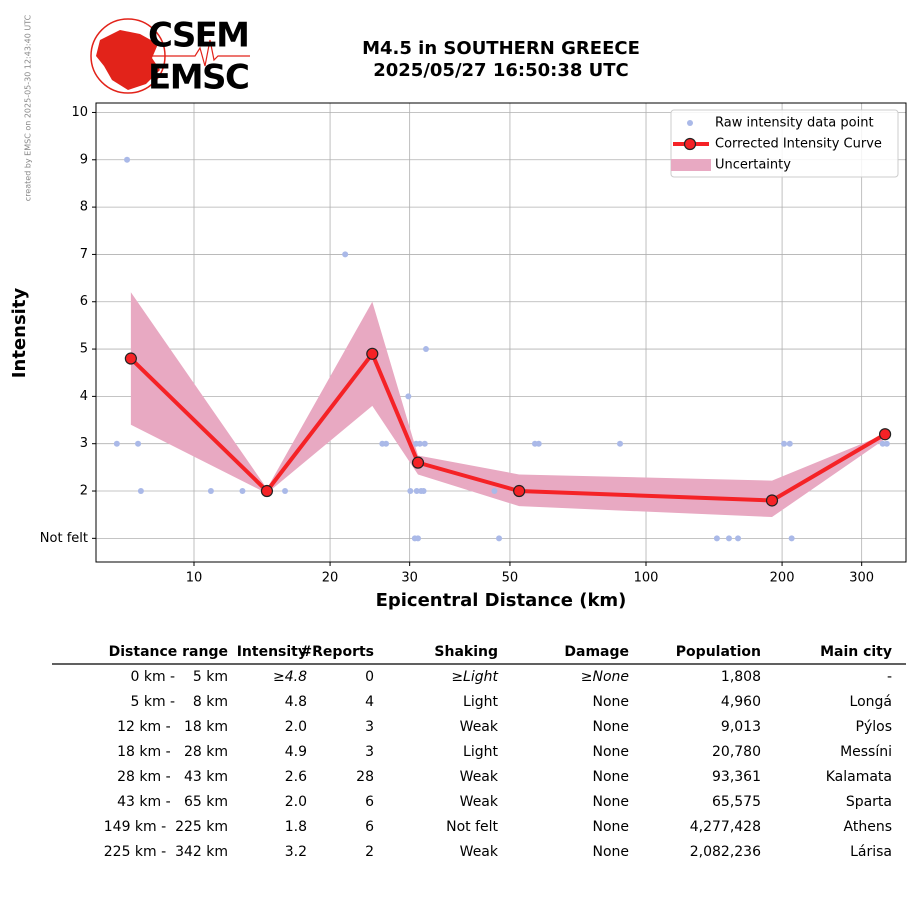 The image size is (915, 909). Describe the element at coordinates (179, 702) in the screenshot. I see `table-cell: 5 km - 8 km` at that location.